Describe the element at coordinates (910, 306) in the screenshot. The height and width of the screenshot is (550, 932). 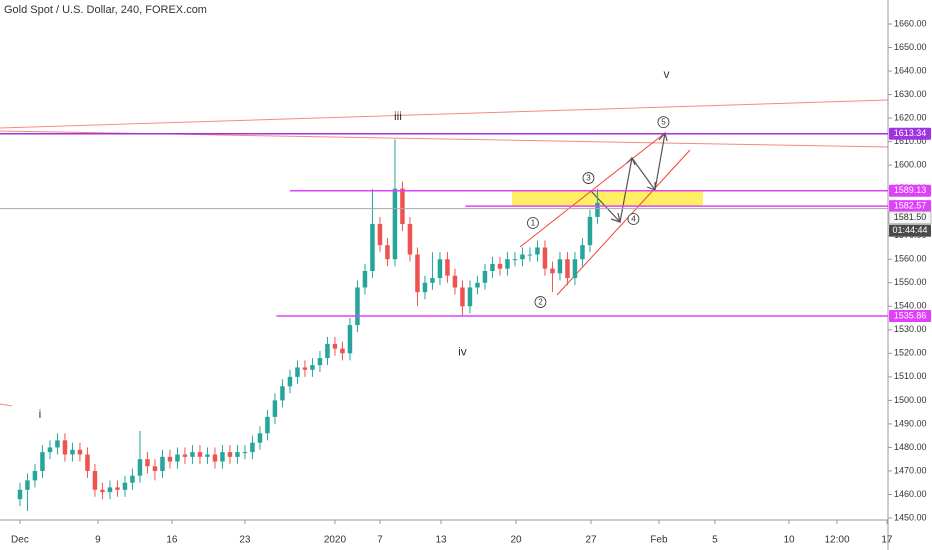
I see `y-tick-label: 1540.00` at that location.